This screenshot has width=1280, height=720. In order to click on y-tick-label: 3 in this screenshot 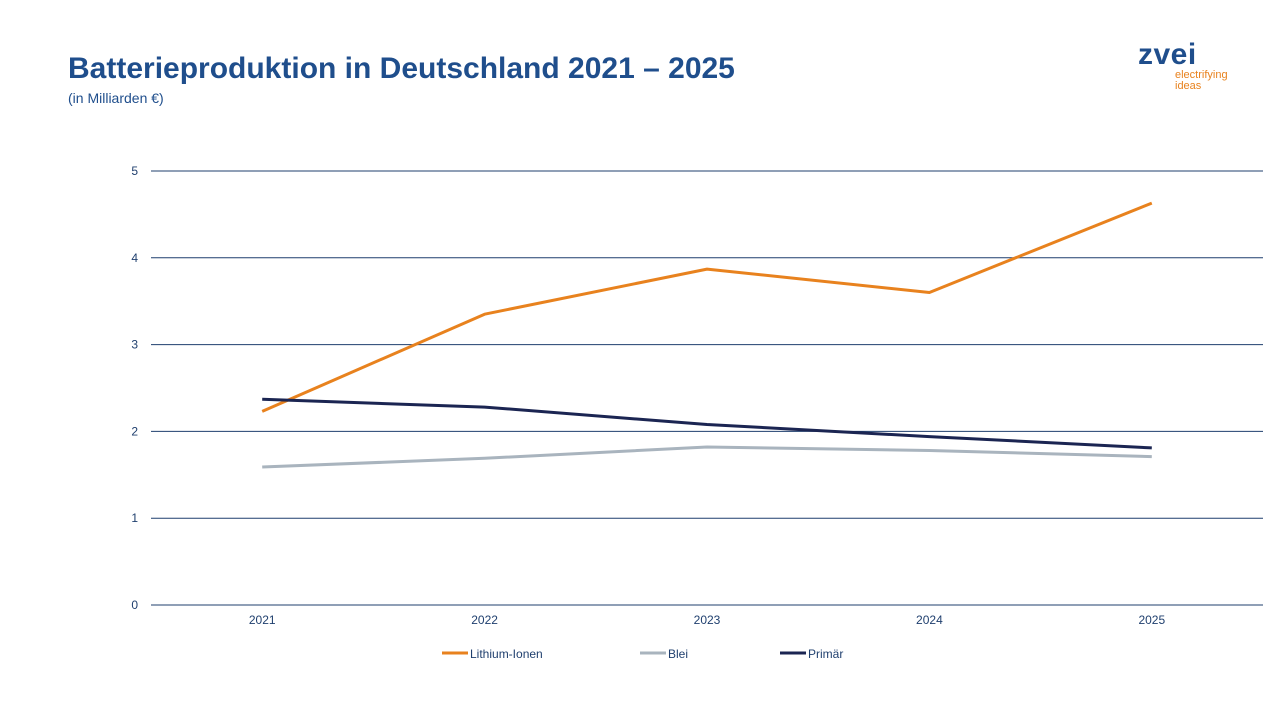, I will do `click(134, 345)`.